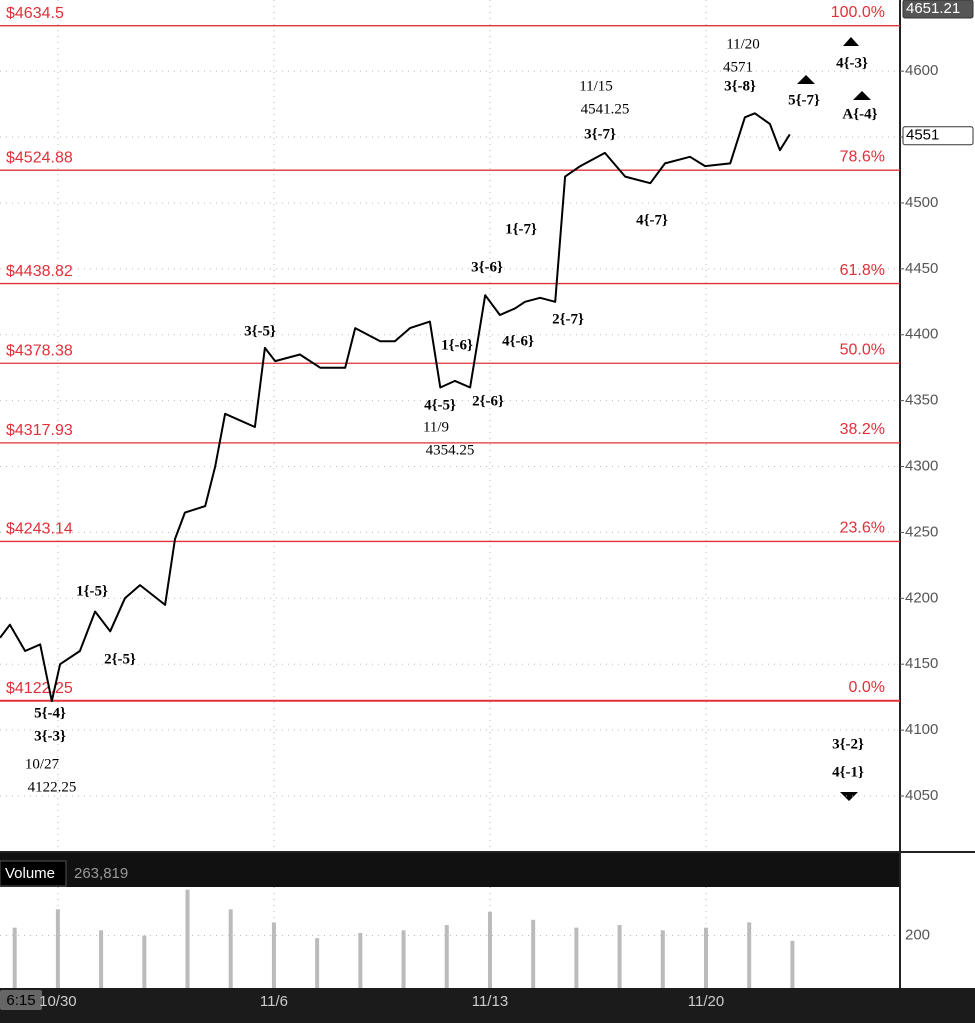  Describe the element at coordinates (859, 114) in the screenshot. I see `wave-label: A{-4}` at that location.